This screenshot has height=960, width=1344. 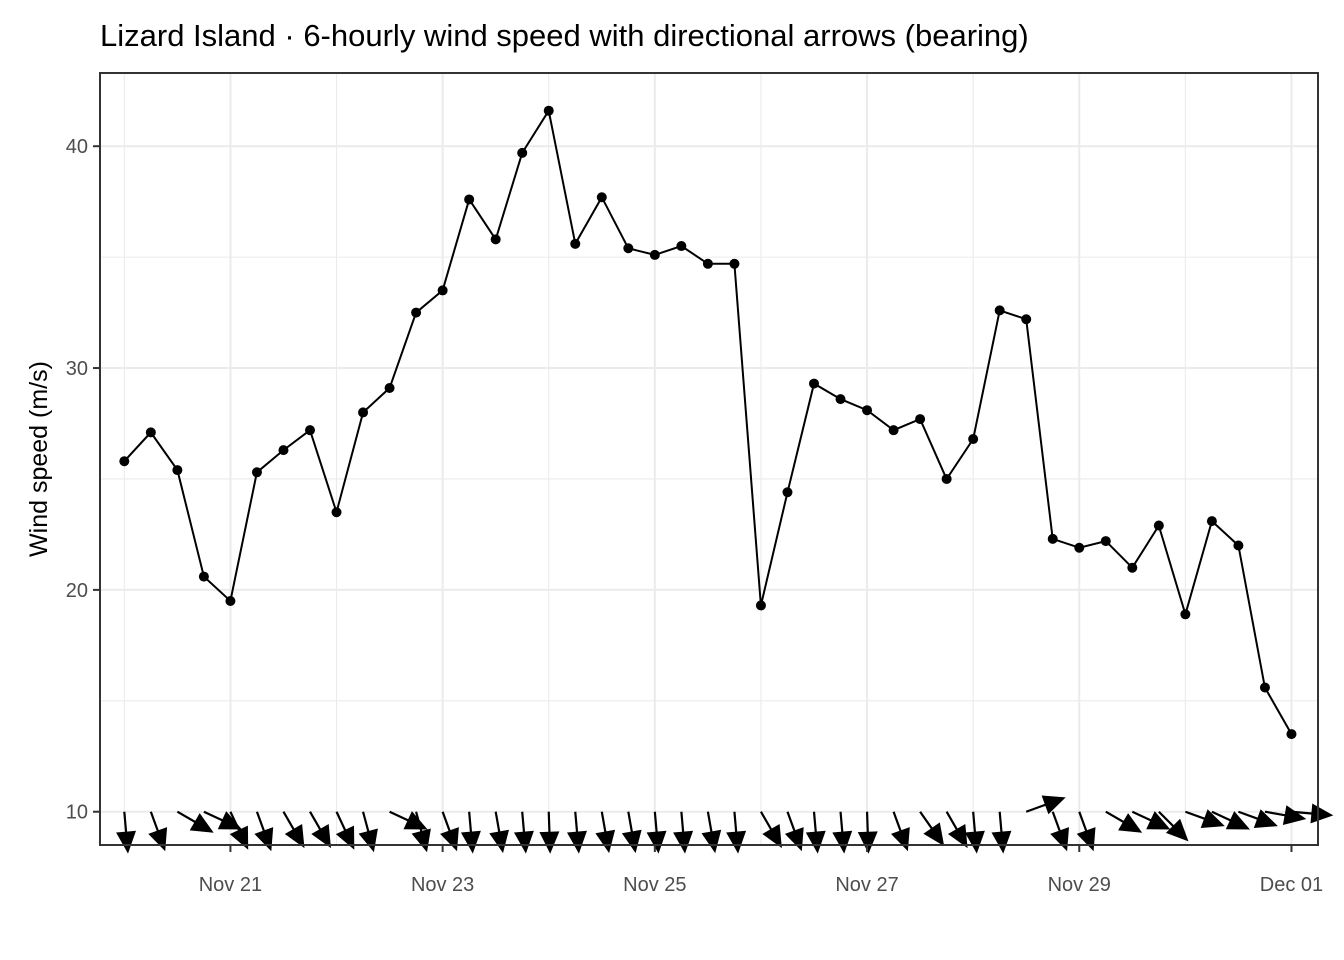 What do you see at coordinates (725, 824) in the screenshot?
I see `wind-direction-arrows` at bounding box center [725, 824].